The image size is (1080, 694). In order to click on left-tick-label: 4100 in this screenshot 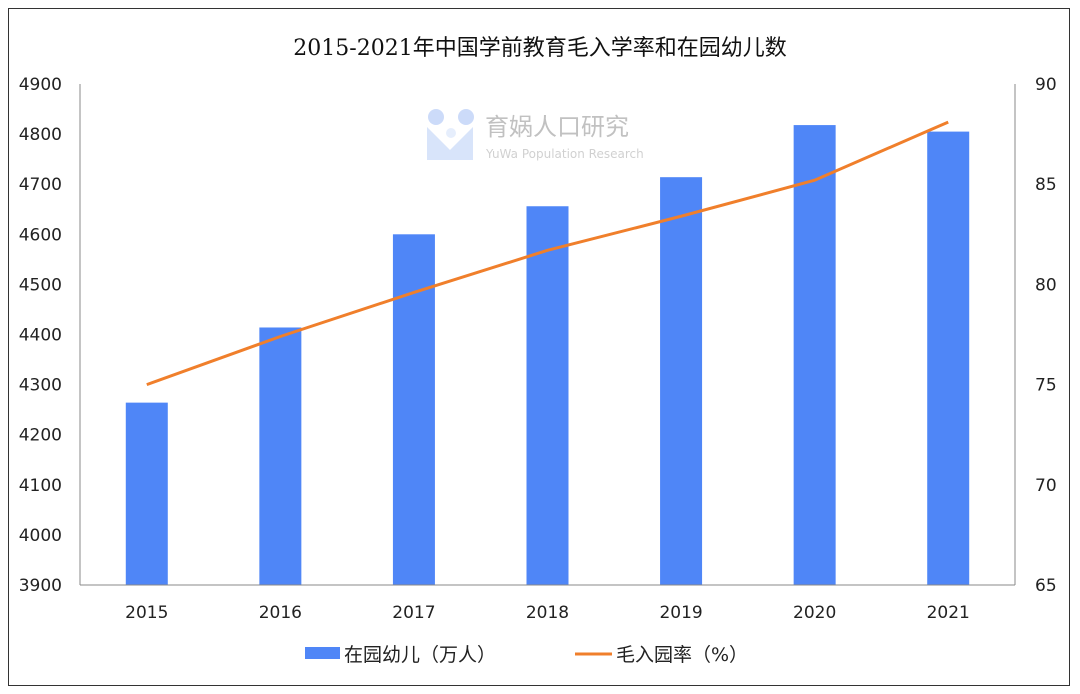, I will do `click(40, 486)`.